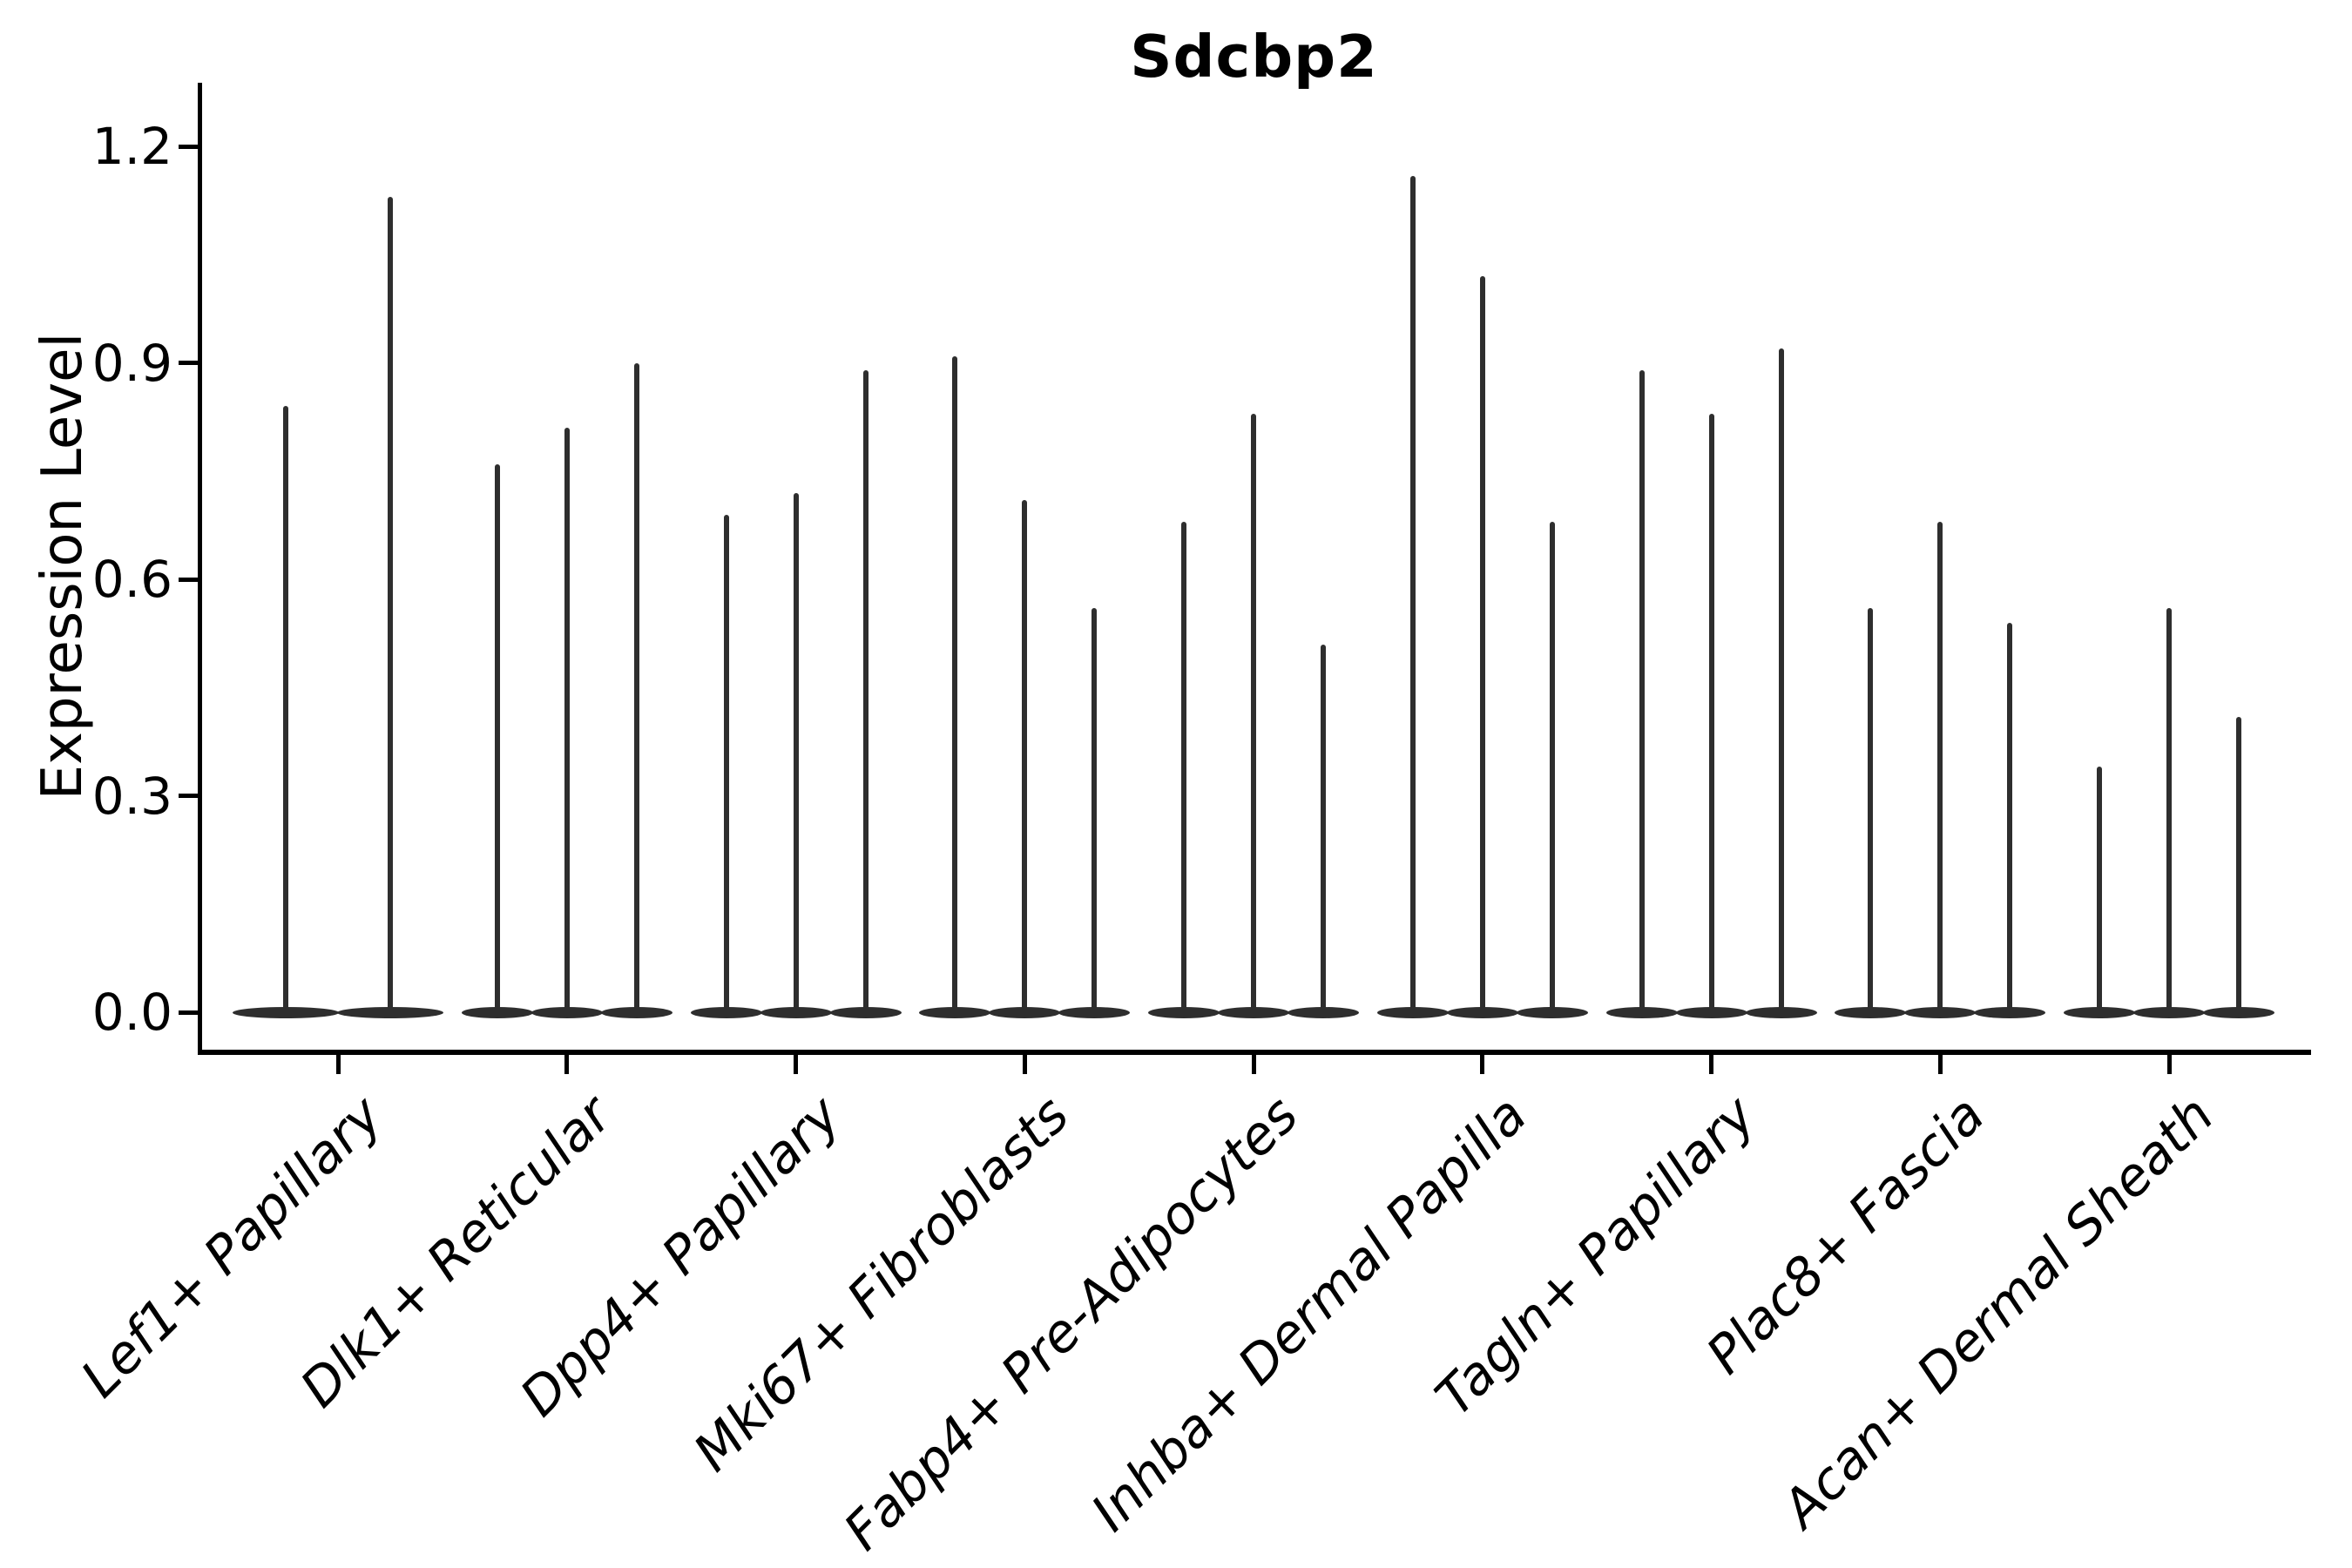  Describe the element at coordinates (1254, 57) in the screenshot. I see `chart-title: Sdcbp2` at that location.